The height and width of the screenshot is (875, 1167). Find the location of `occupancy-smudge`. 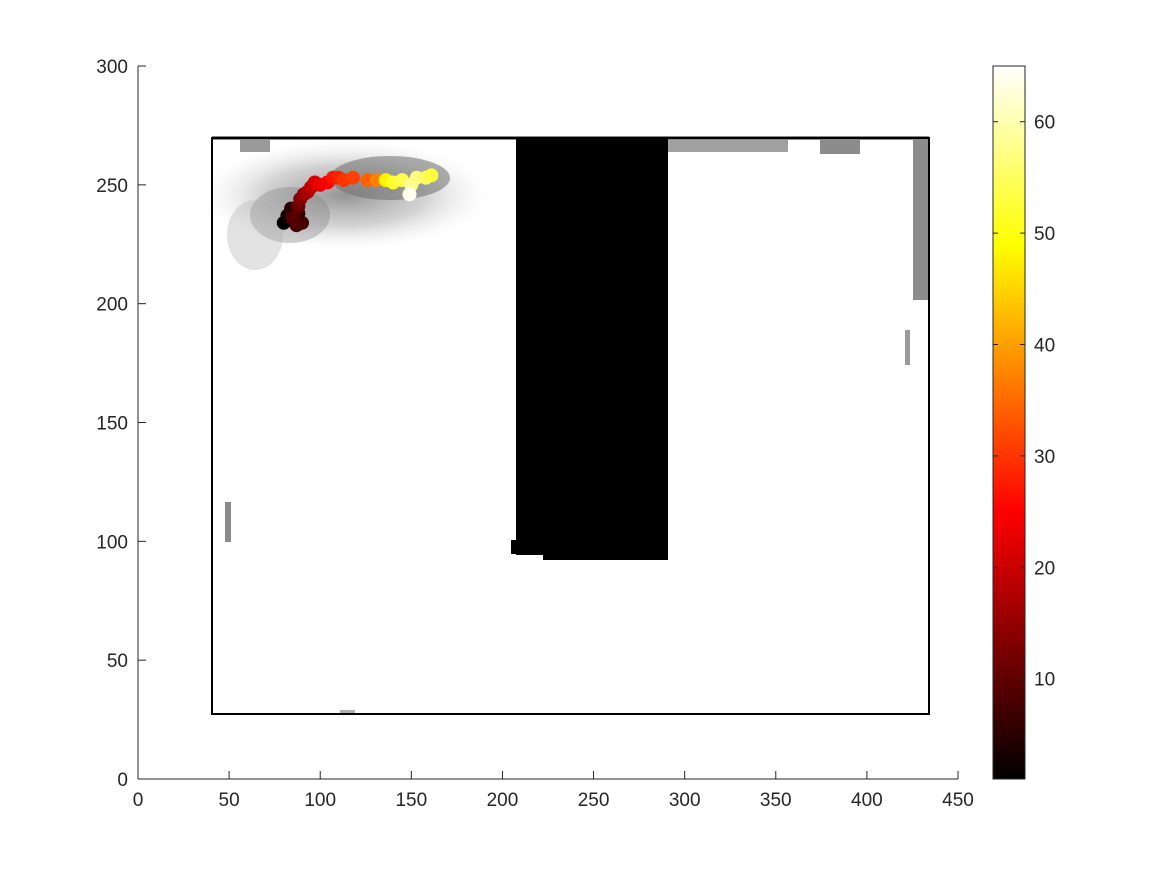

occupancy-smudge is located at coordinates (255, 235).